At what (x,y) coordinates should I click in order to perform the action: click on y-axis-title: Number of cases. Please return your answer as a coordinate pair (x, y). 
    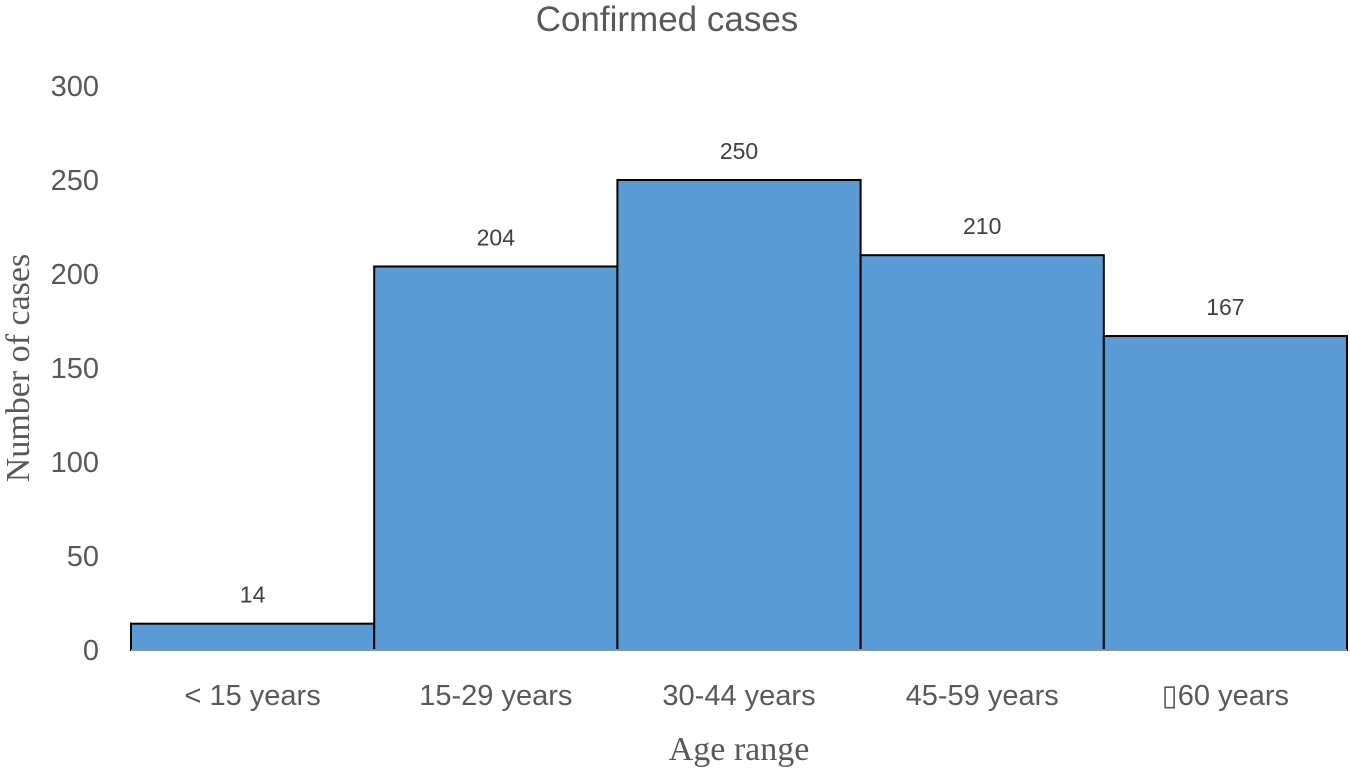
    Looking at the image, I should click on (18, 368).